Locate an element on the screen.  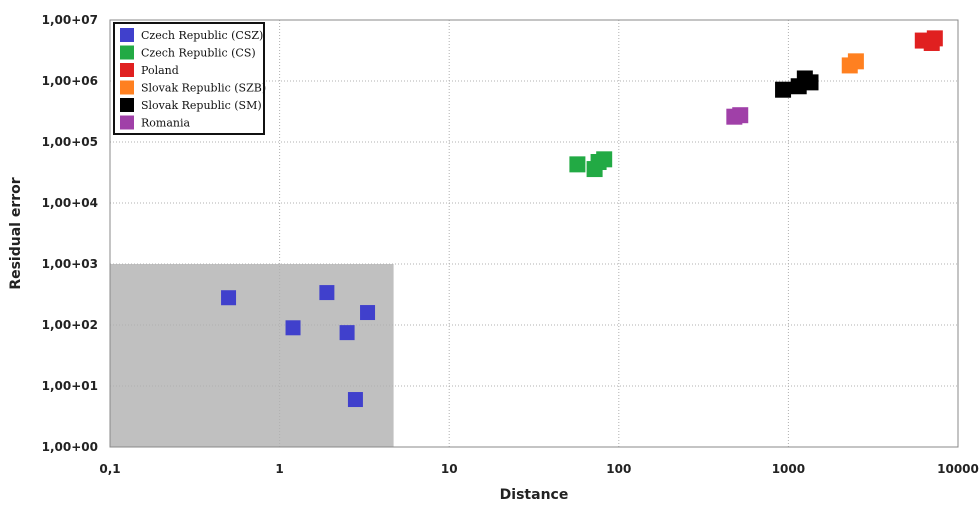
y-tick-label: 1,00+04 is located at coordinates (70, 203).